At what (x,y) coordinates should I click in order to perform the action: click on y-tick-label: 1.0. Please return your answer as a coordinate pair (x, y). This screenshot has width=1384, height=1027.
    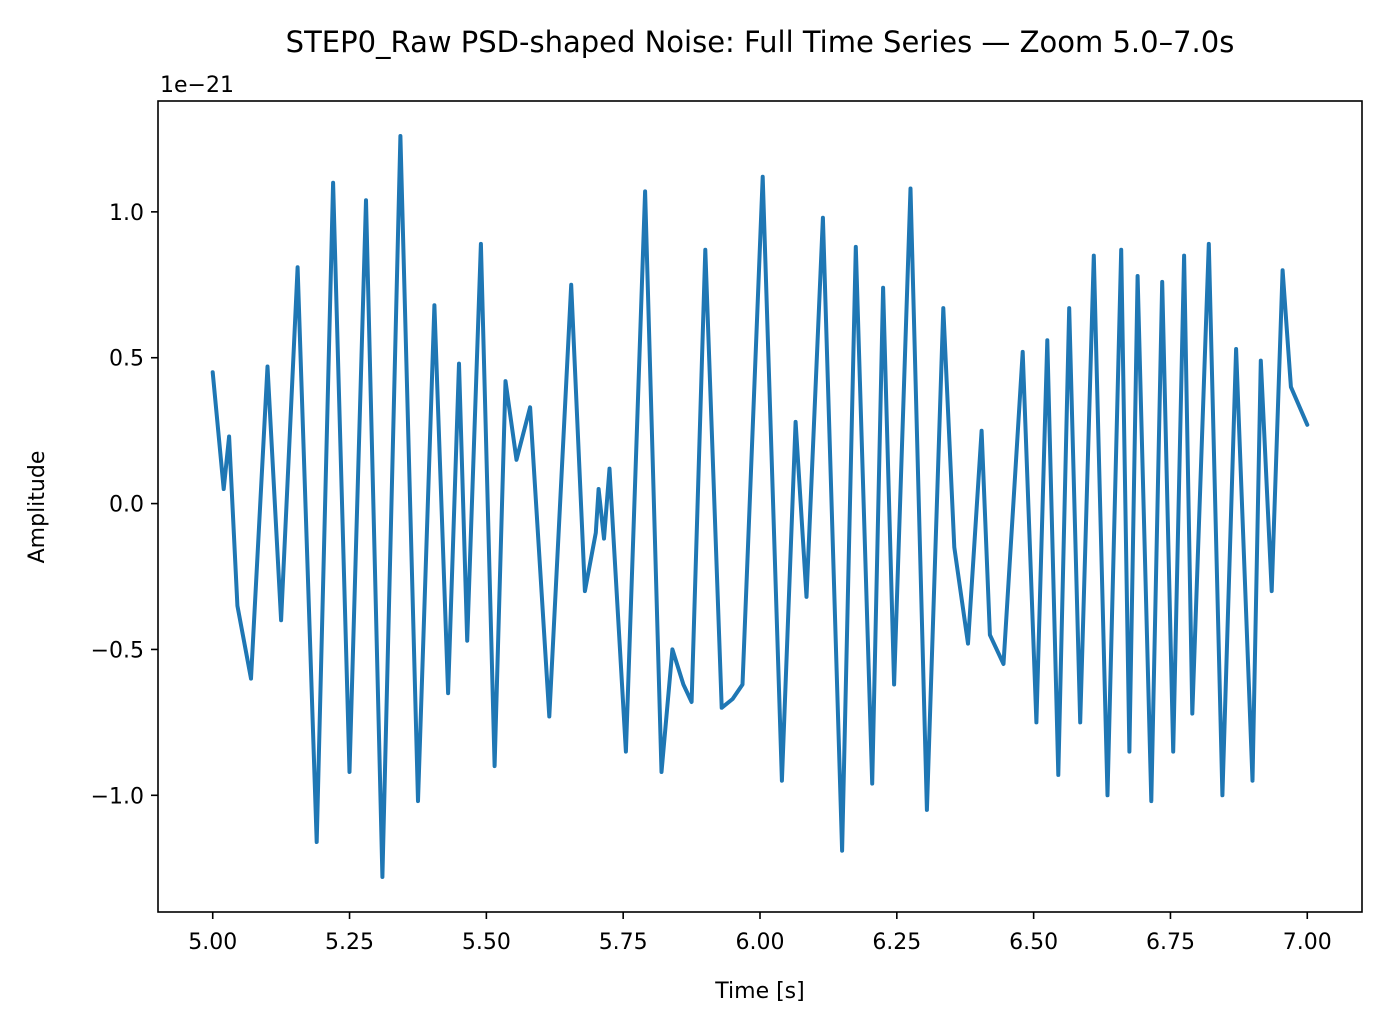
    Looking at the image, I should click on (126, 213).